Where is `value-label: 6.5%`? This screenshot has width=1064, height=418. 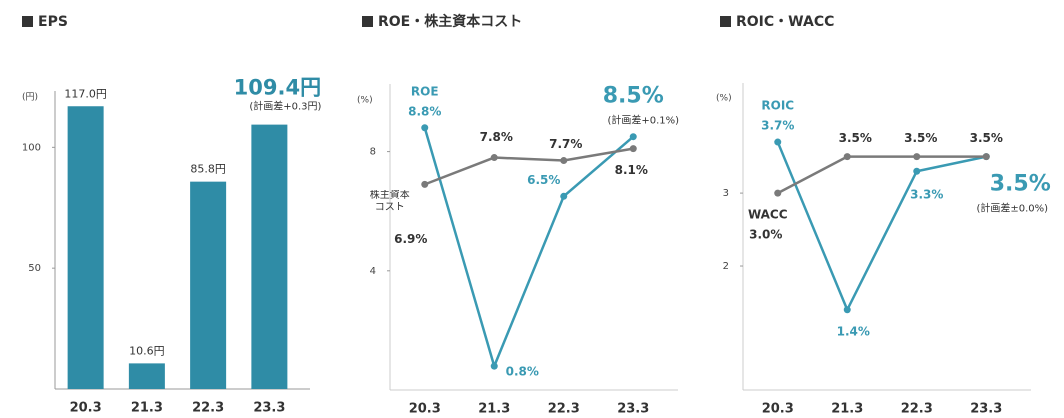
value-label: 6.5% is located at coordinates (543, 180).